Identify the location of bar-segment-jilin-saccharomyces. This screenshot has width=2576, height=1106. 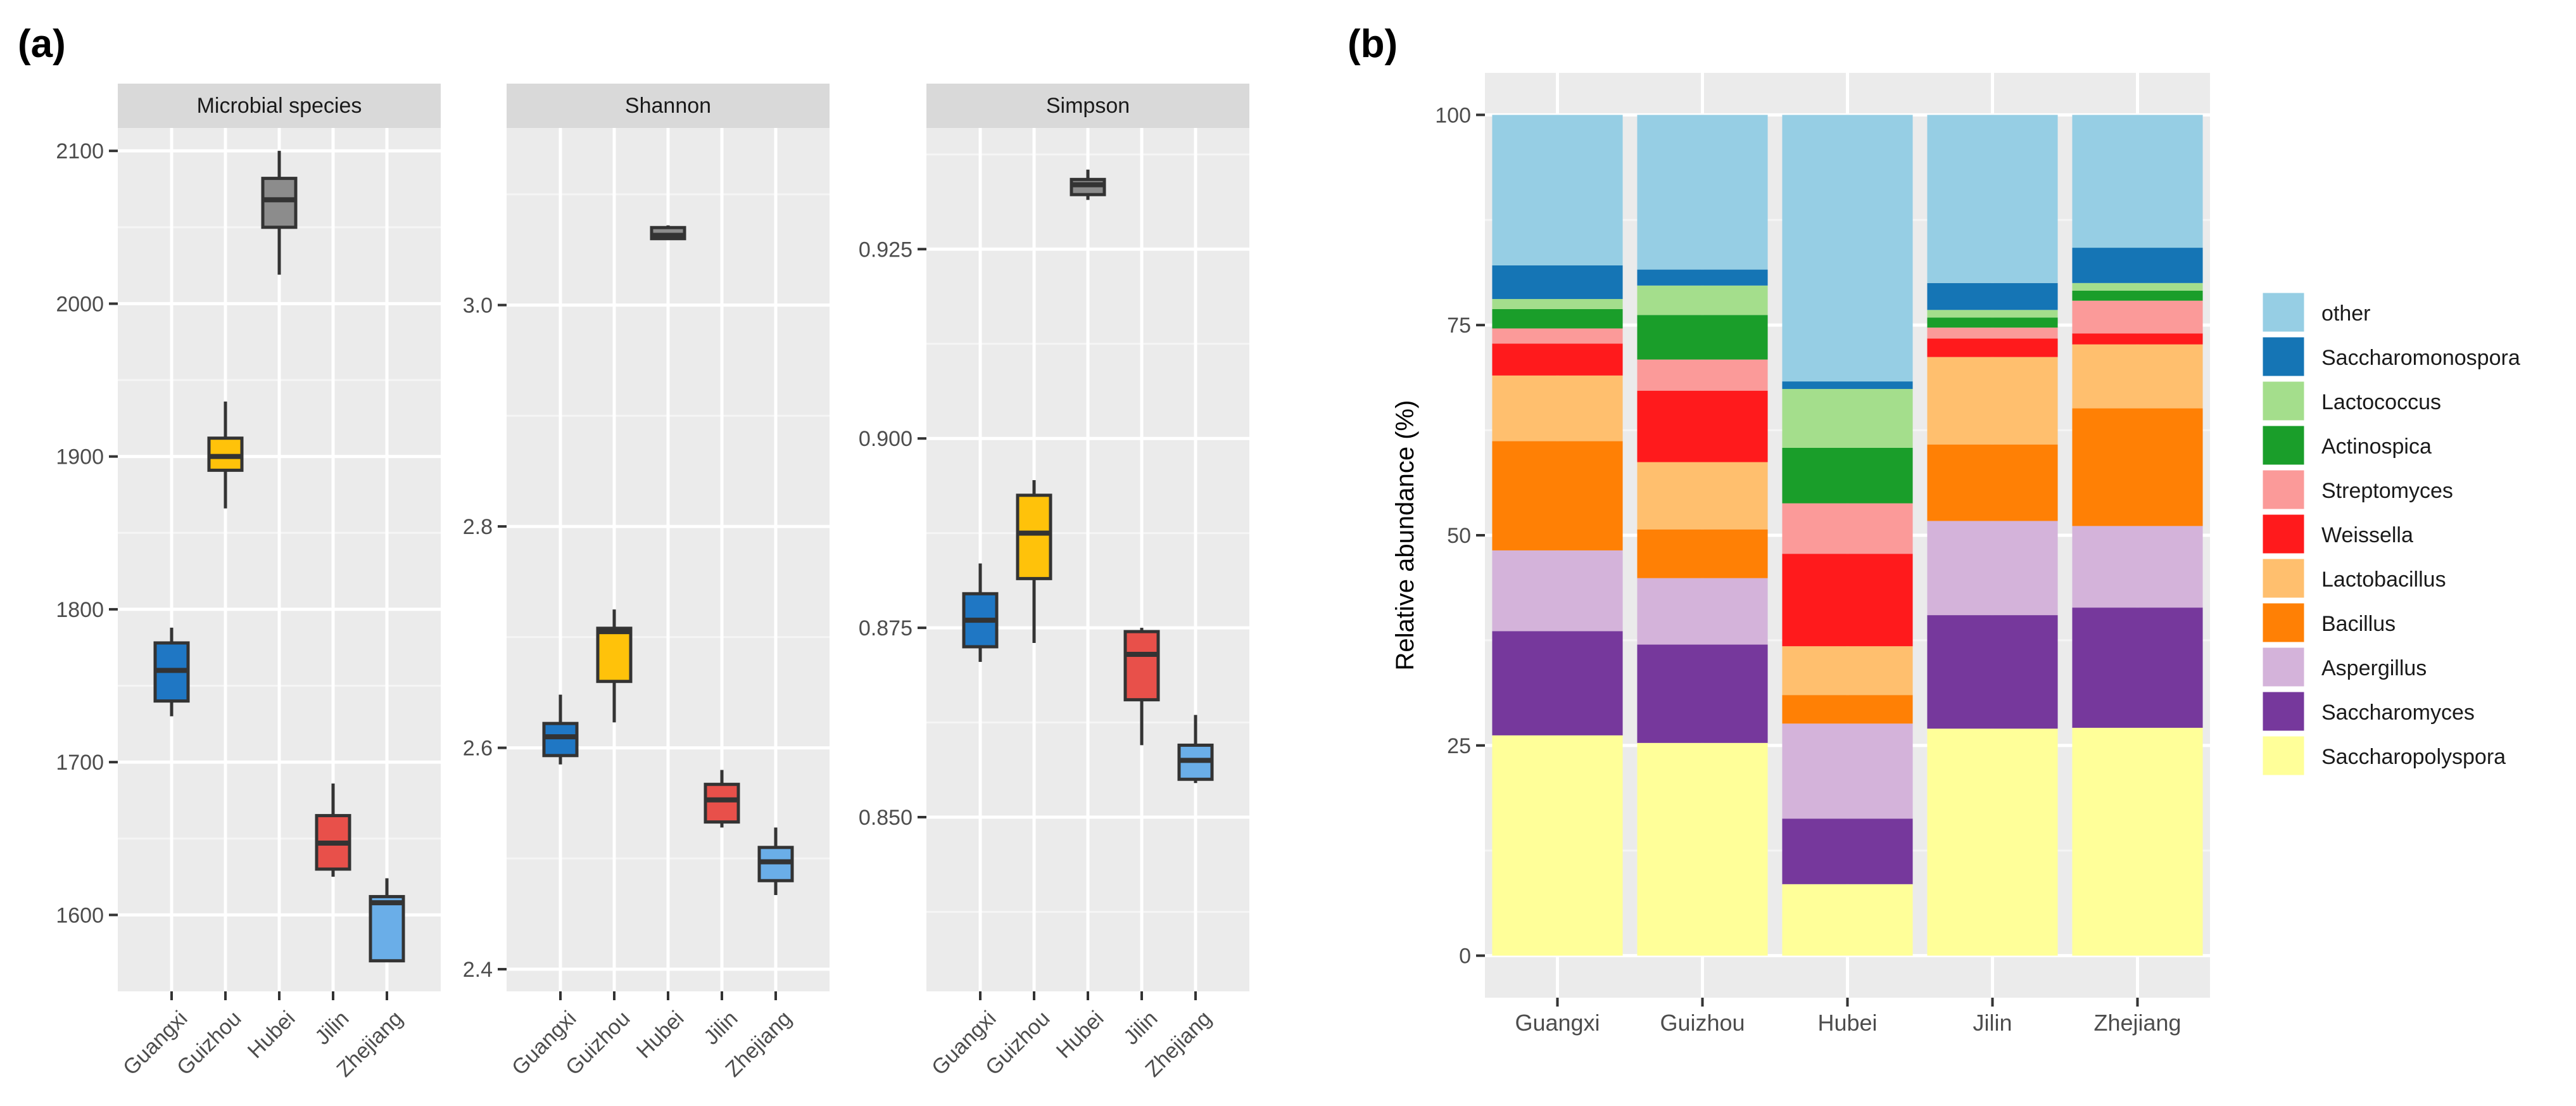
(1992, 672).